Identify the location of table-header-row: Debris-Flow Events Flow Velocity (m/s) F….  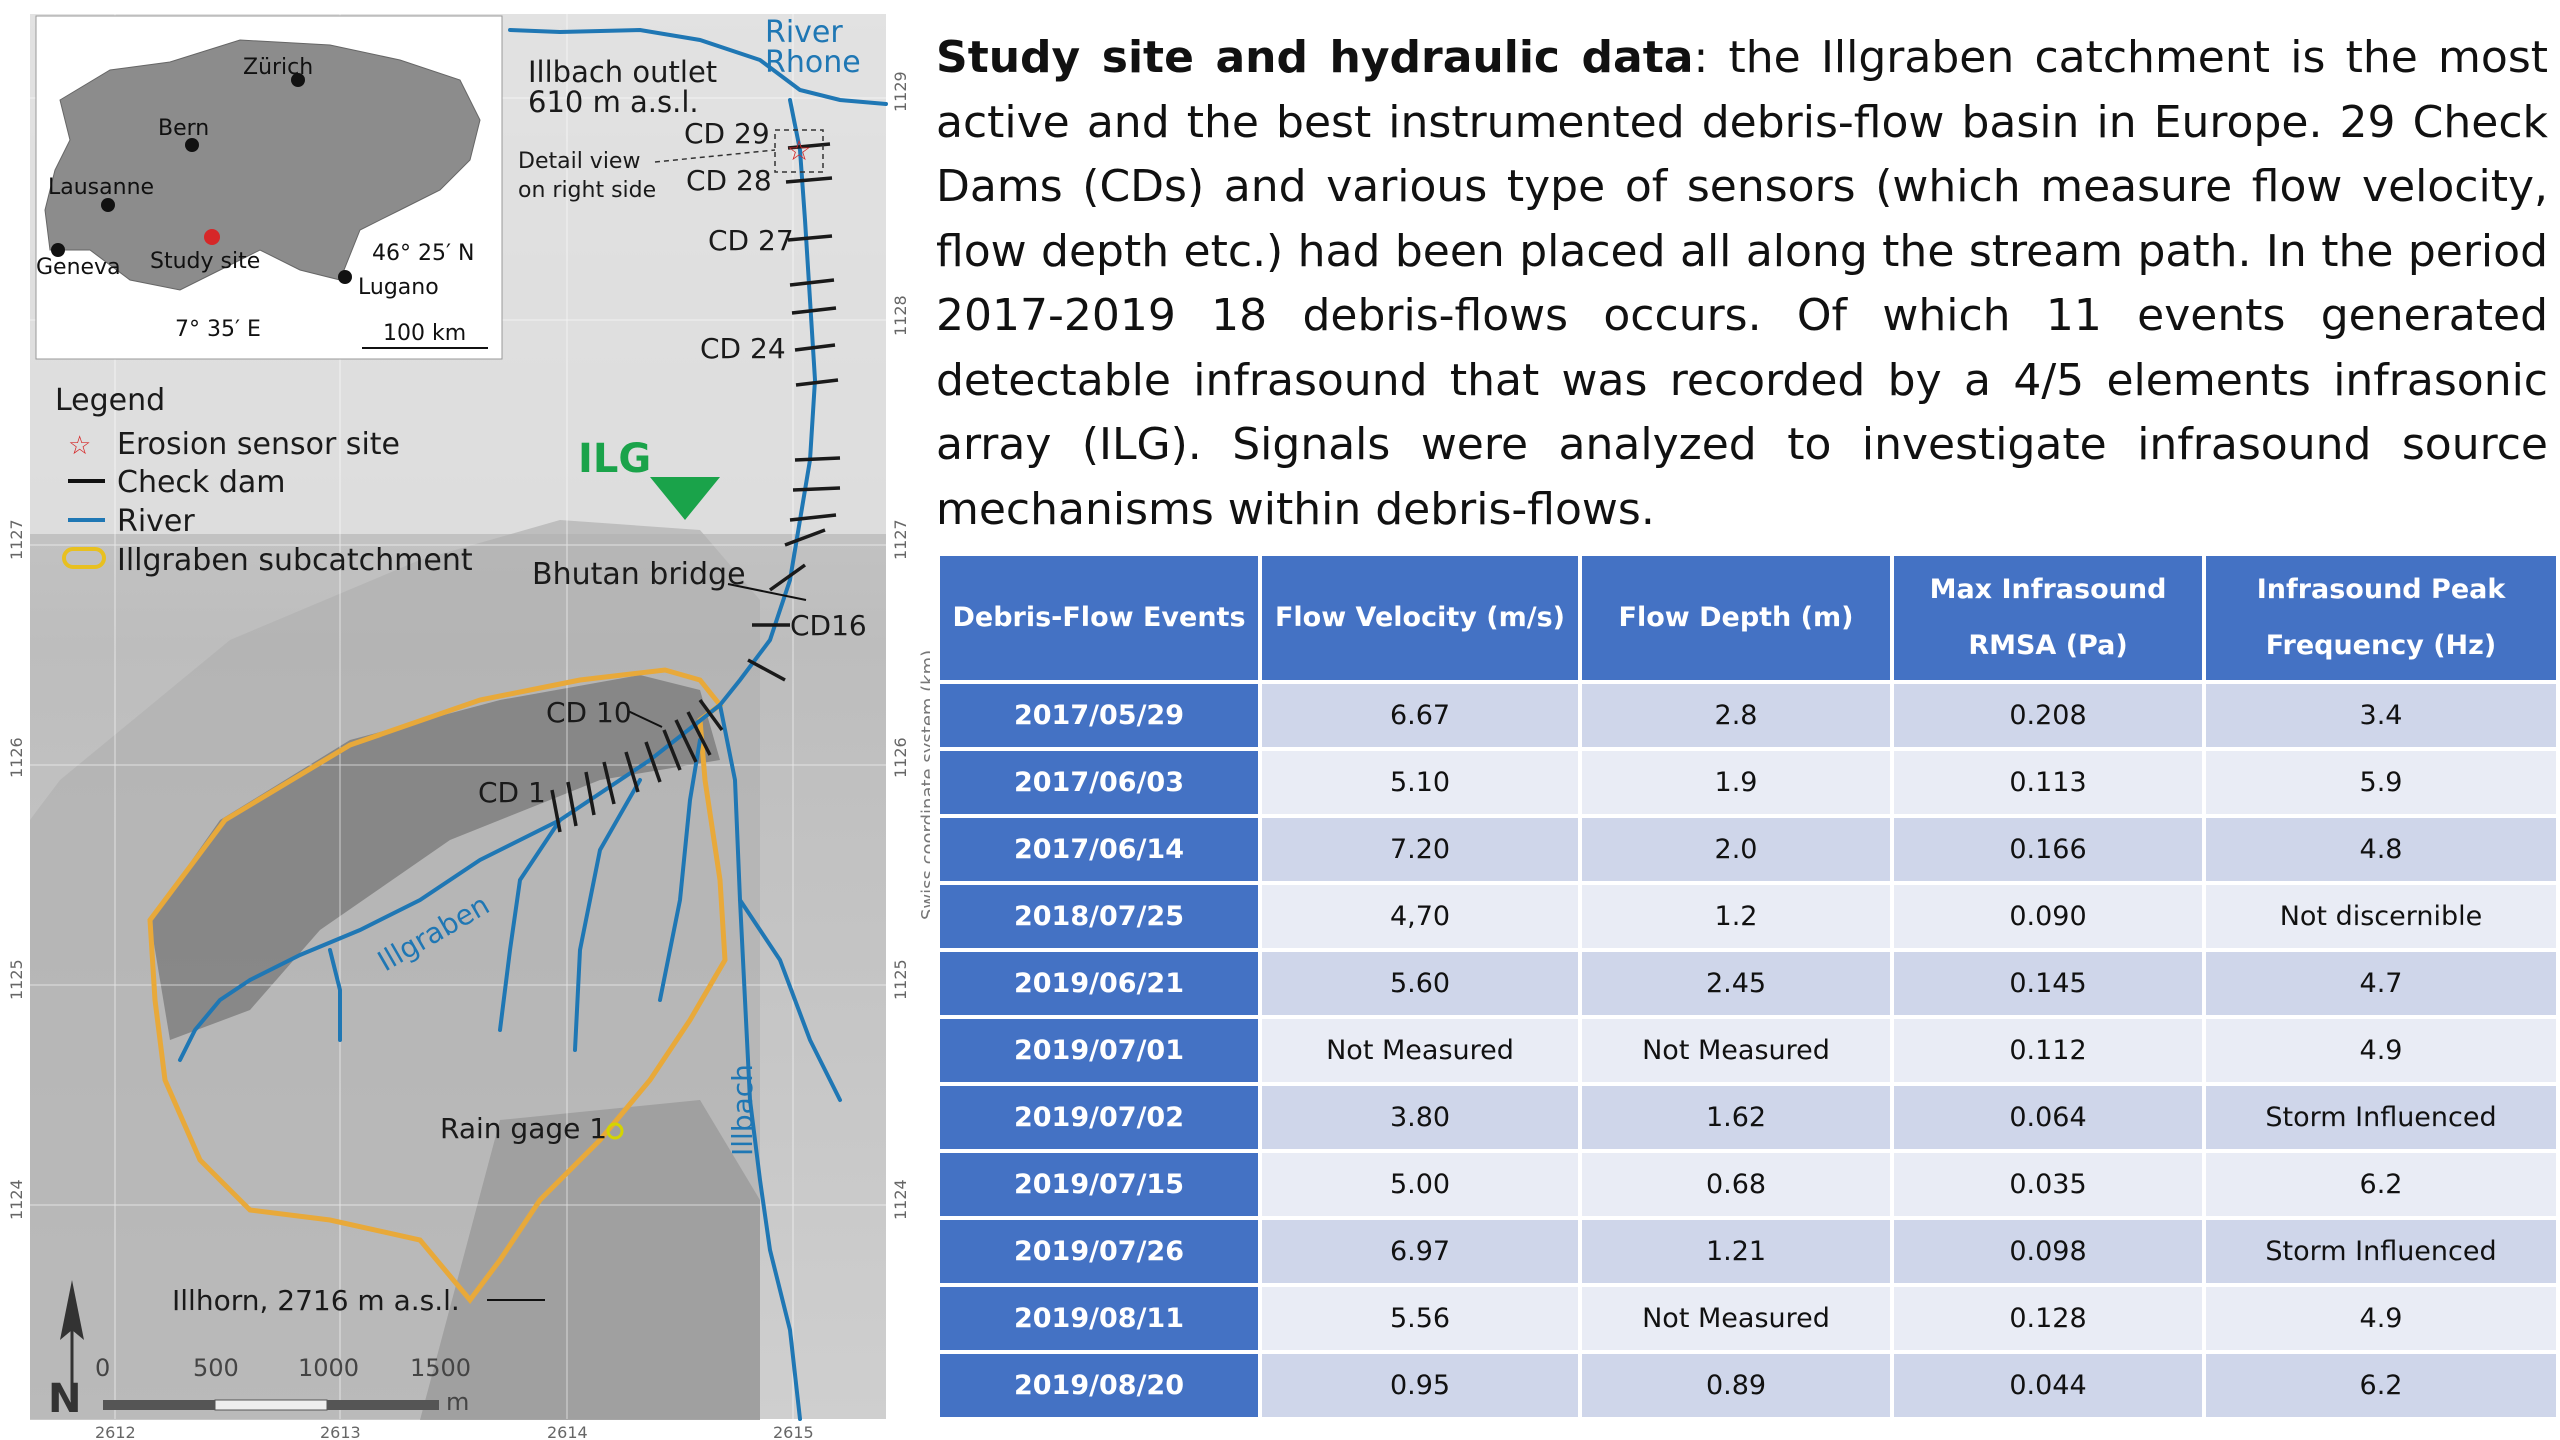
(1748, 618).